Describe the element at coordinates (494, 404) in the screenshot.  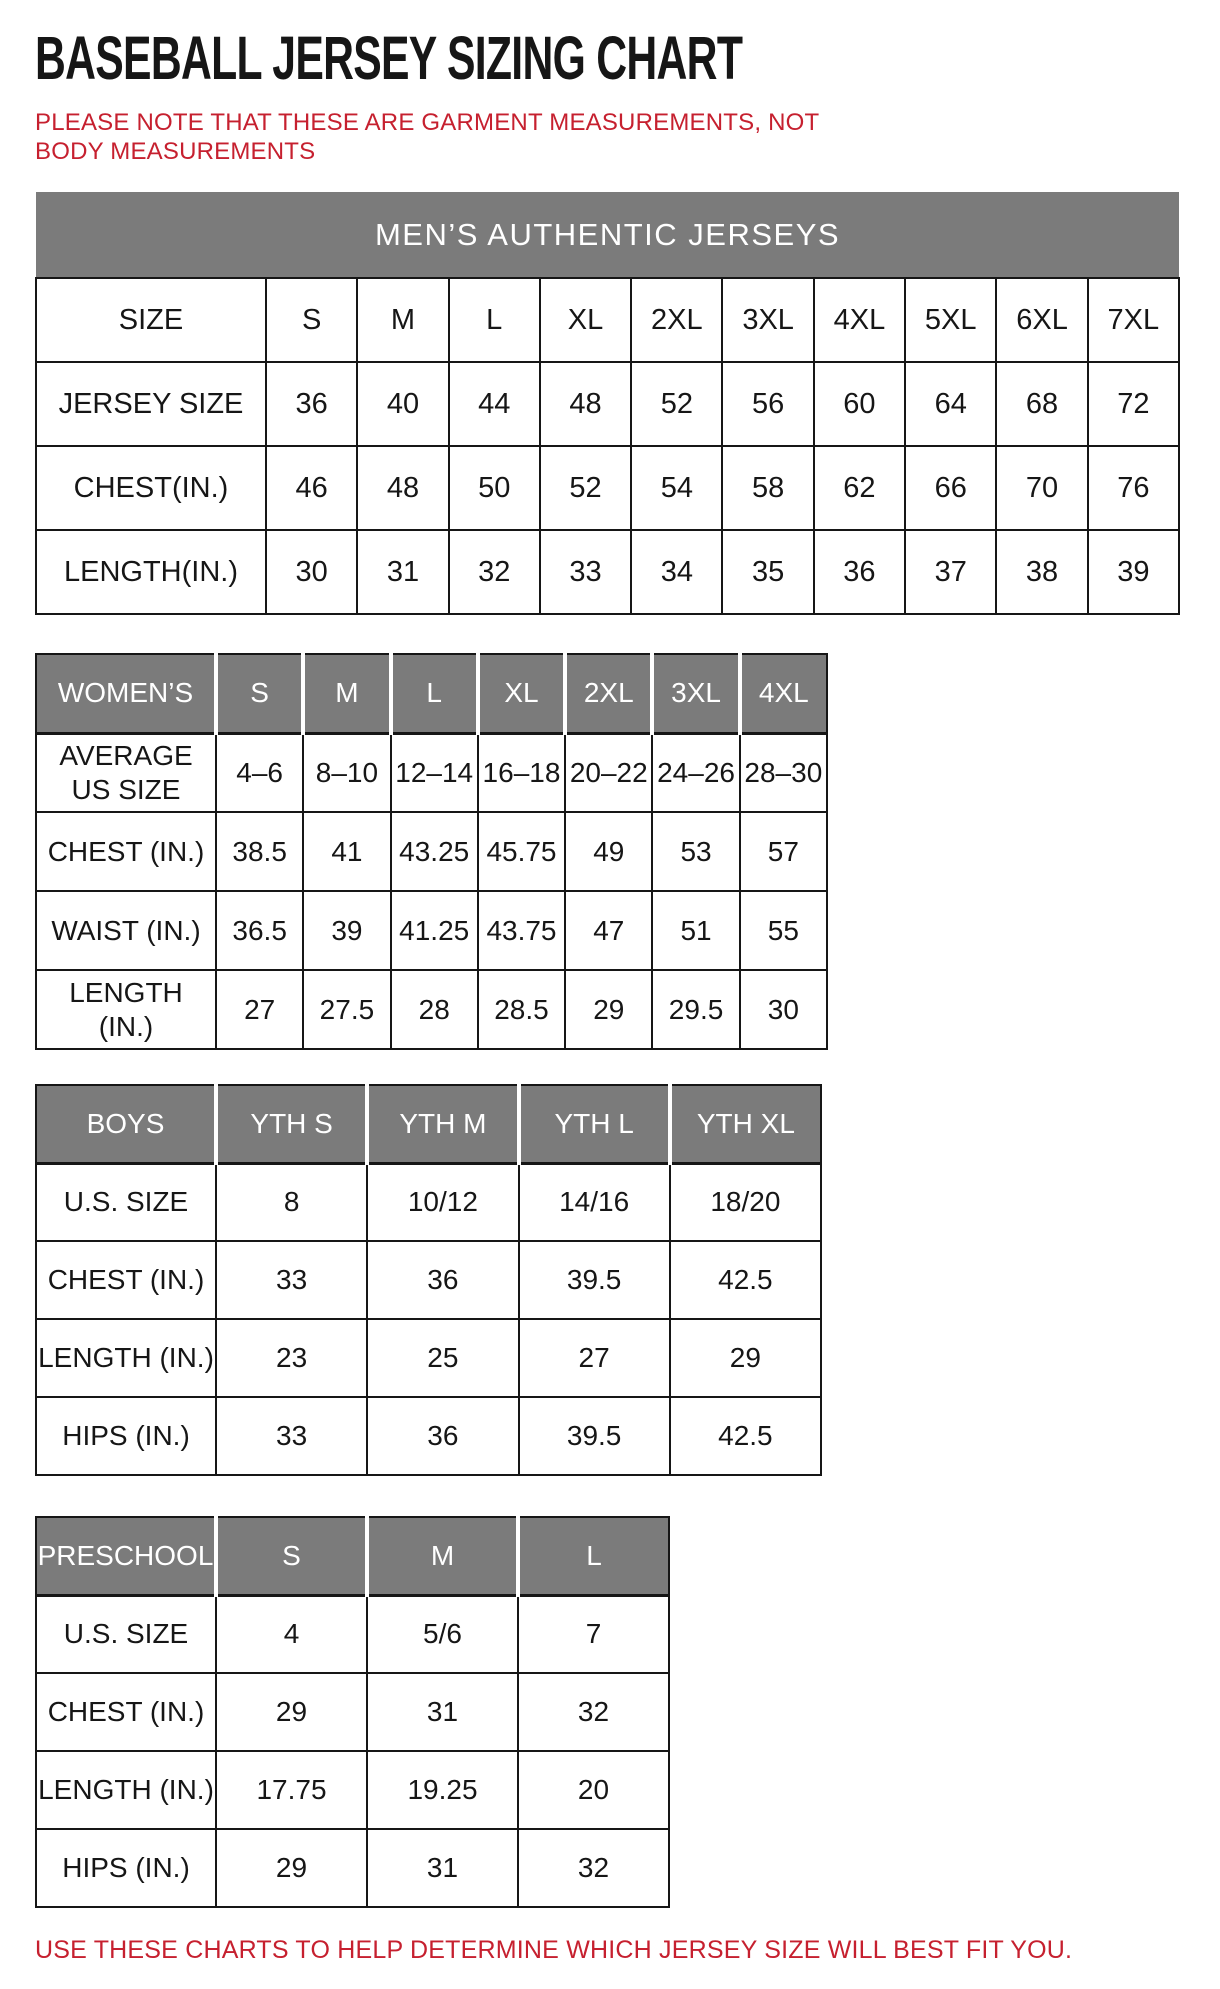
I see `table-cell: 44` at that location.